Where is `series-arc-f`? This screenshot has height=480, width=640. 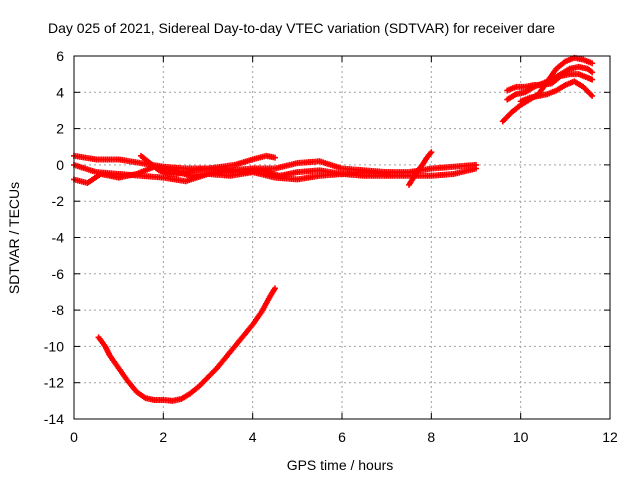 series-arc-f is located at coordinates (186, 344).